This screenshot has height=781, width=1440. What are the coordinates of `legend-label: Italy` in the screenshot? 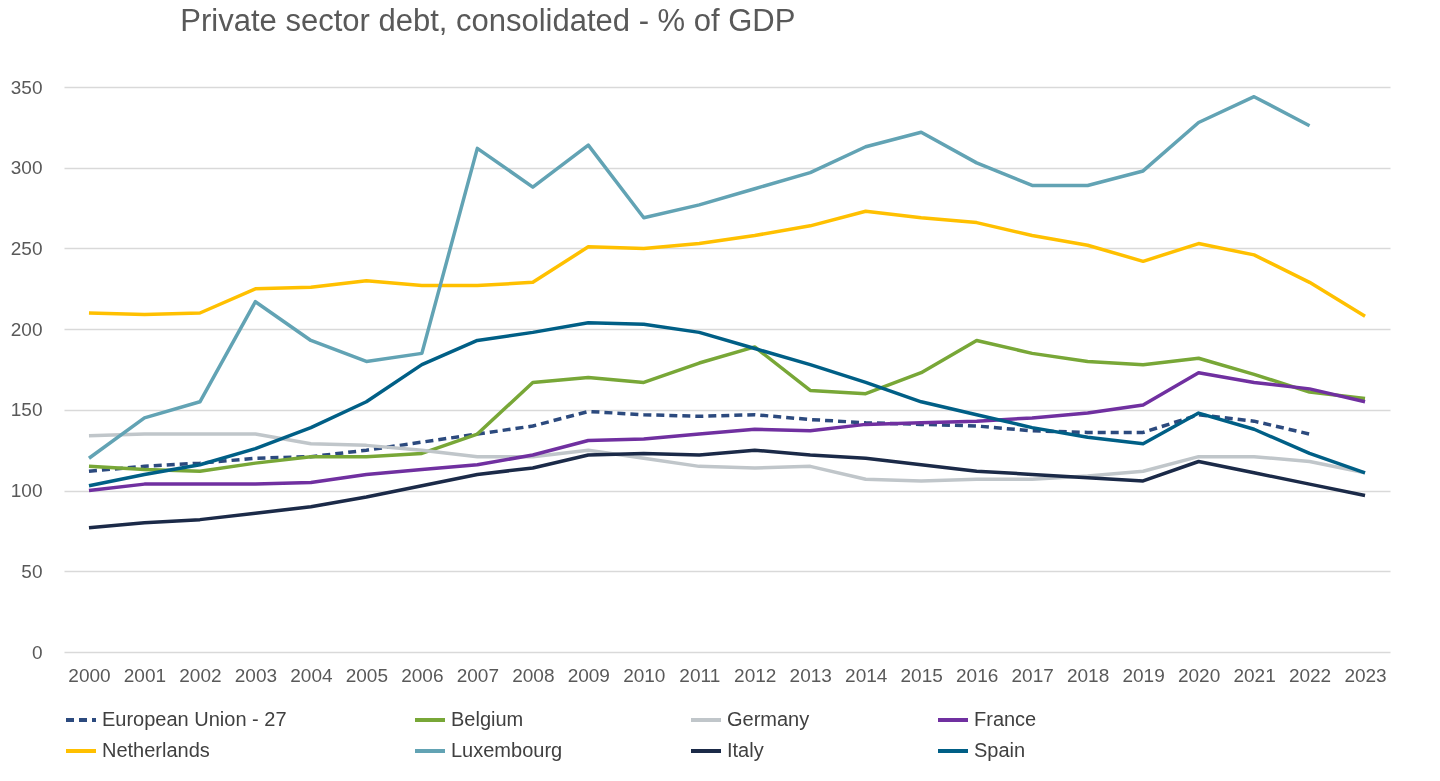 It's located at (745, 750).